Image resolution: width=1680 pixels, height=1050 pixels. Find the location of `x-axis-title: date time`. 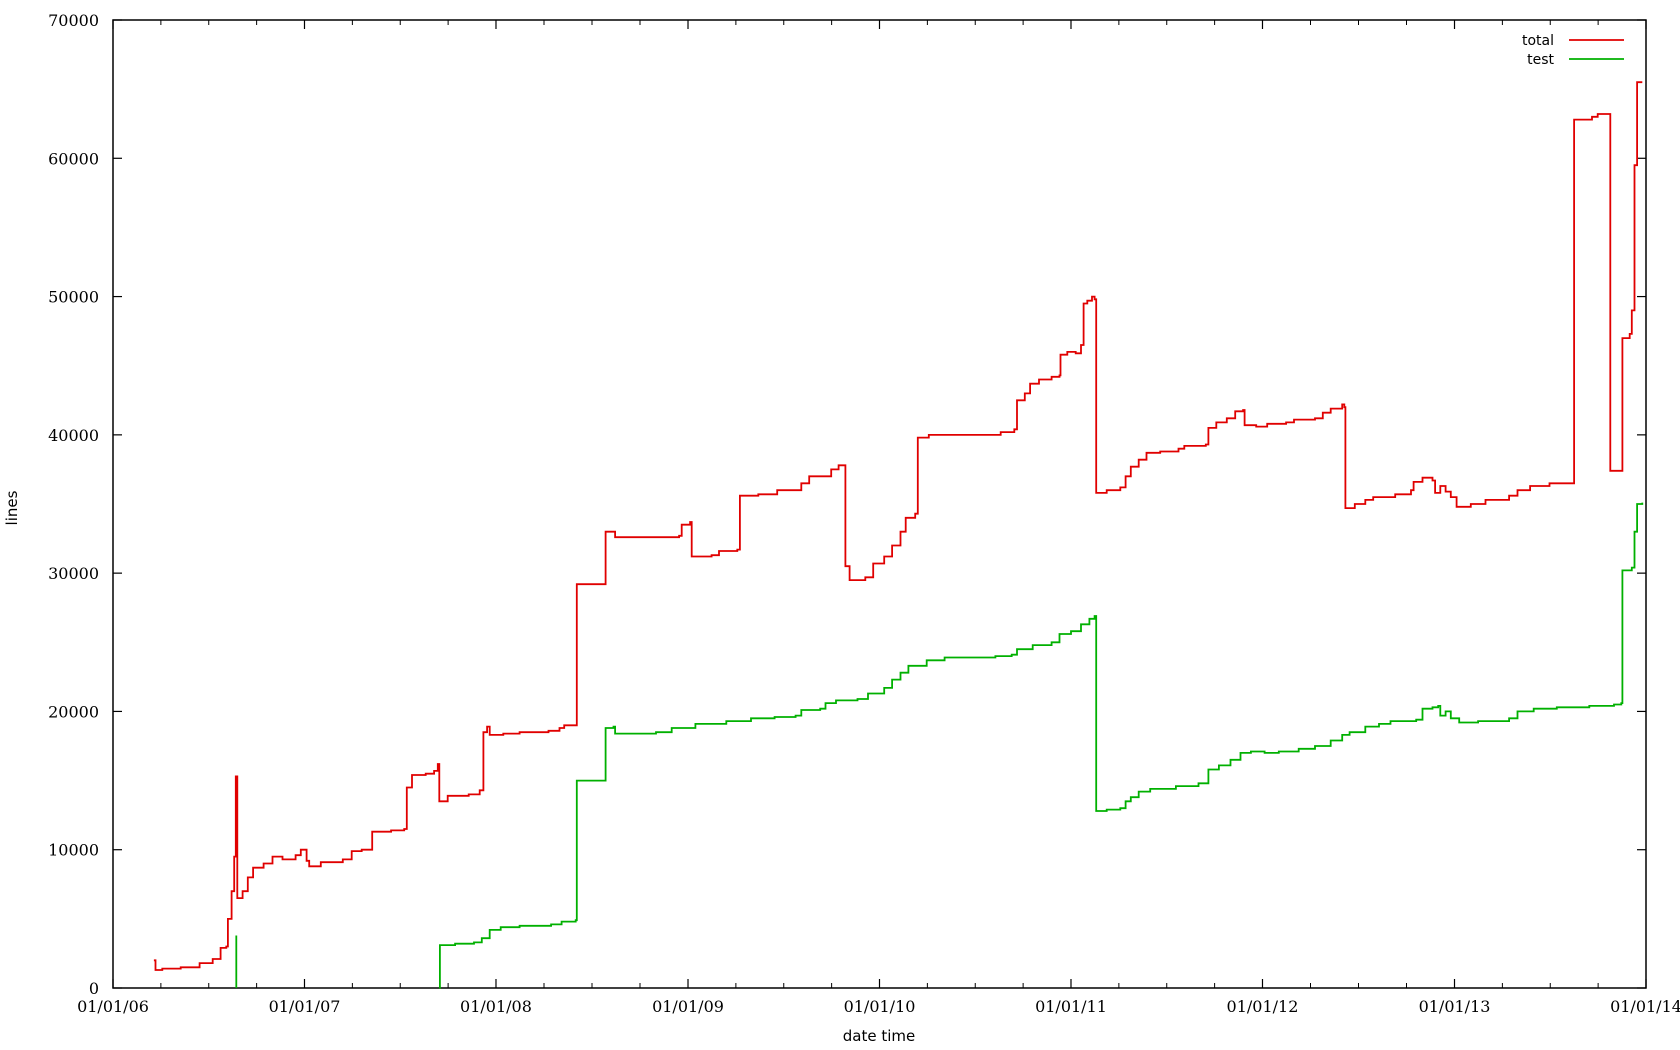

x-axis-title: date time is located at coordinates (879, 1036).